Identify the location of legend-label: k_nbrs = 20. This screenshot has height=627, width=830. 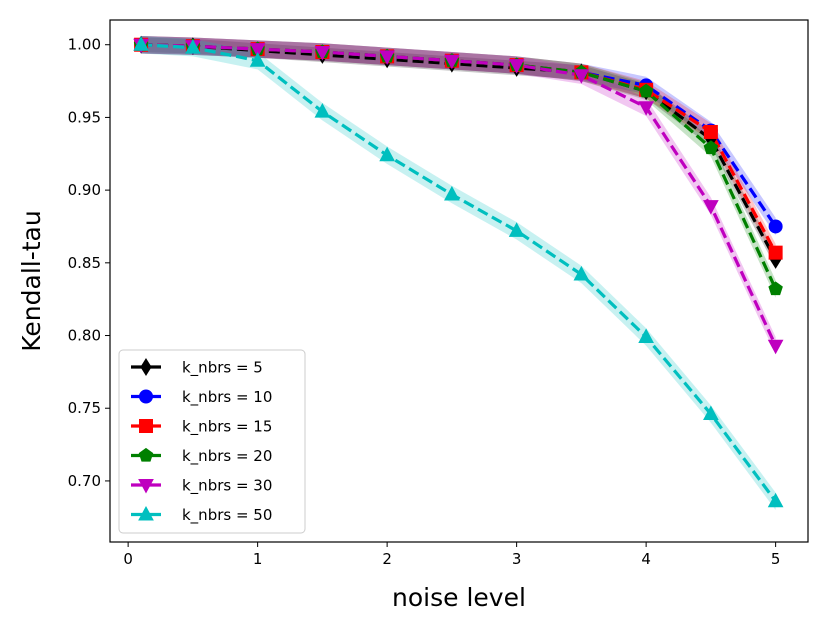
(227, 456).